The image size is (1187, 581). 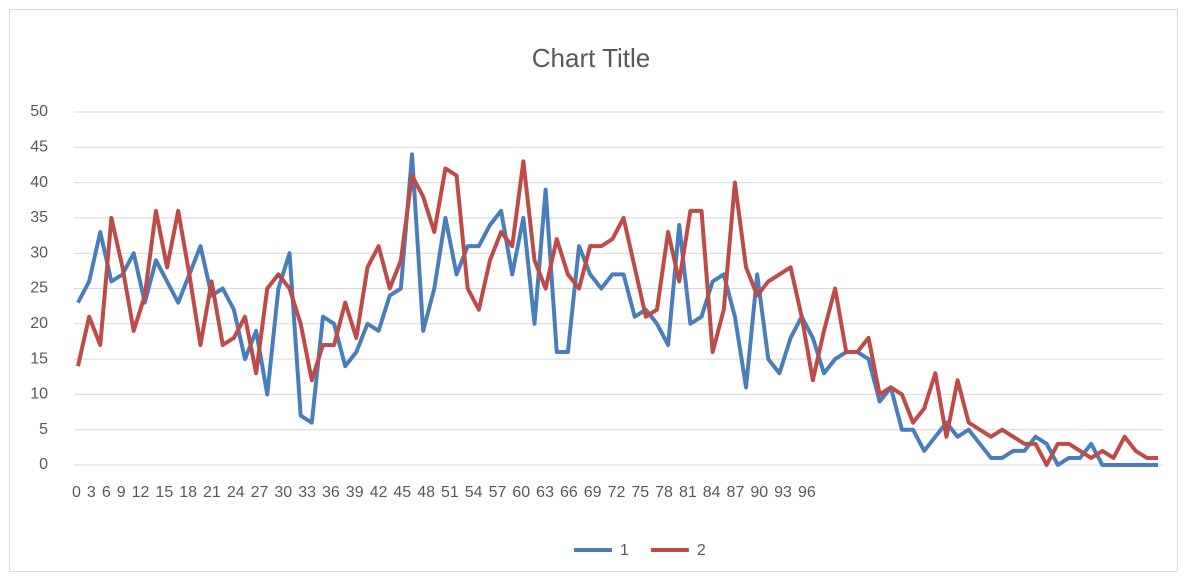 I want to click on x-tick-label: 54, so click(x=474, y=492).